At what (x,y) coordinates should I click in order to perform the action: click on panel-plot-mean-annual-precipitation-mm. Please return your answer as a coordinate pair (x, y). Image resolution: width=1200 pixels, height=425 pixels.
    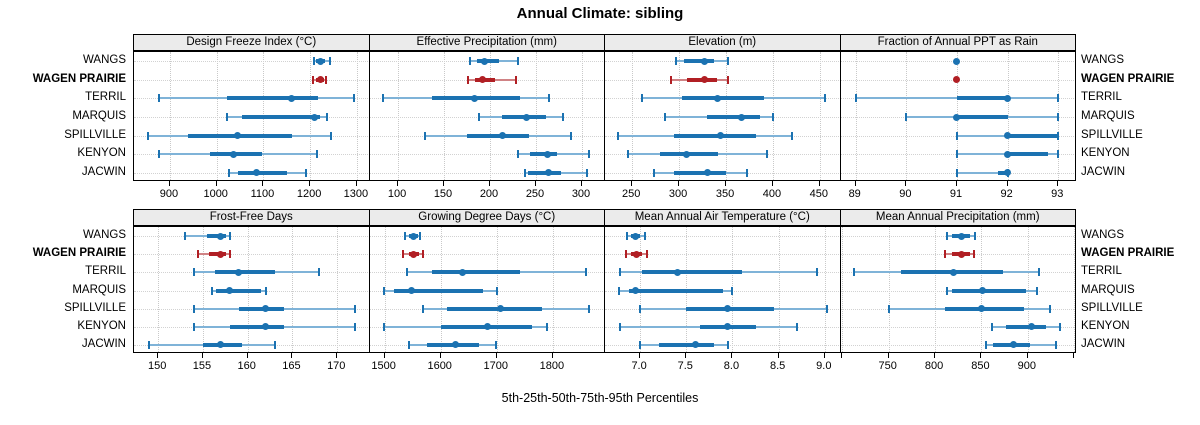
    Looking at the image, I should click on (957, 289).